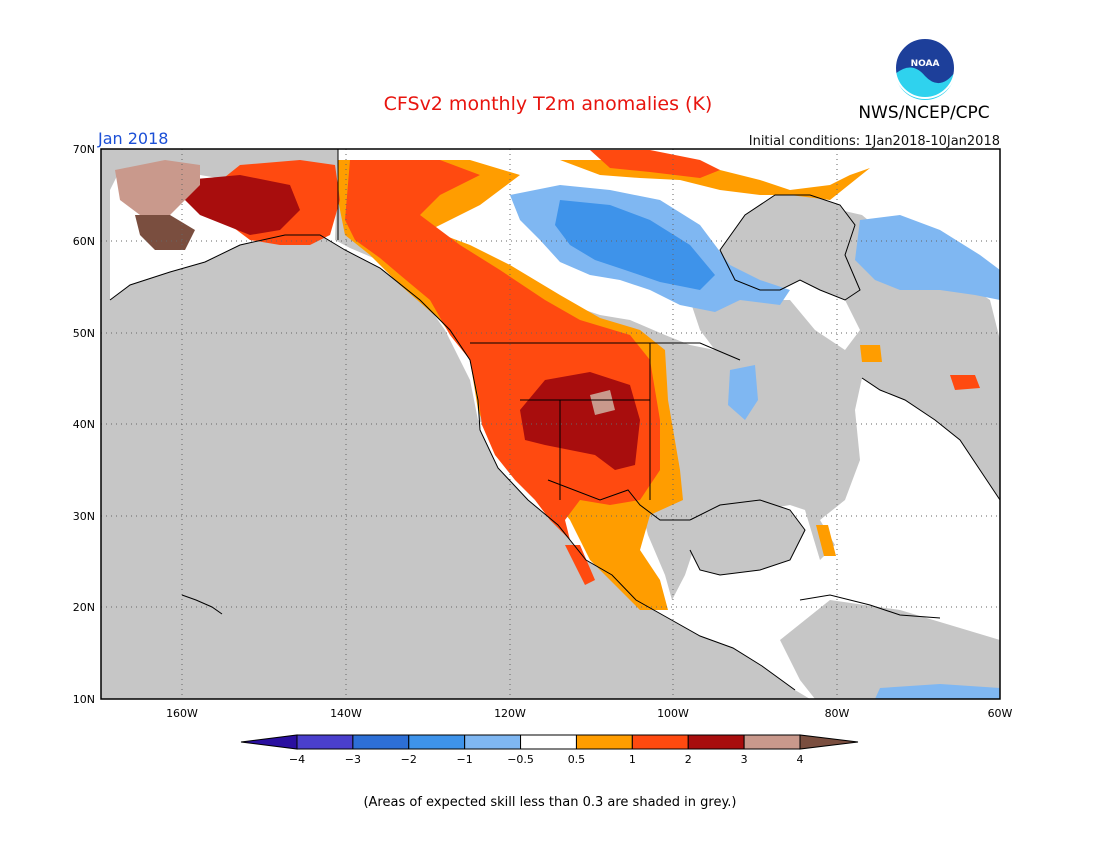 The image size is (1100, 854). Describe the element at coordinates (965, 382) in the screenshot. I see `anomaly-region-red-ne` at that location.